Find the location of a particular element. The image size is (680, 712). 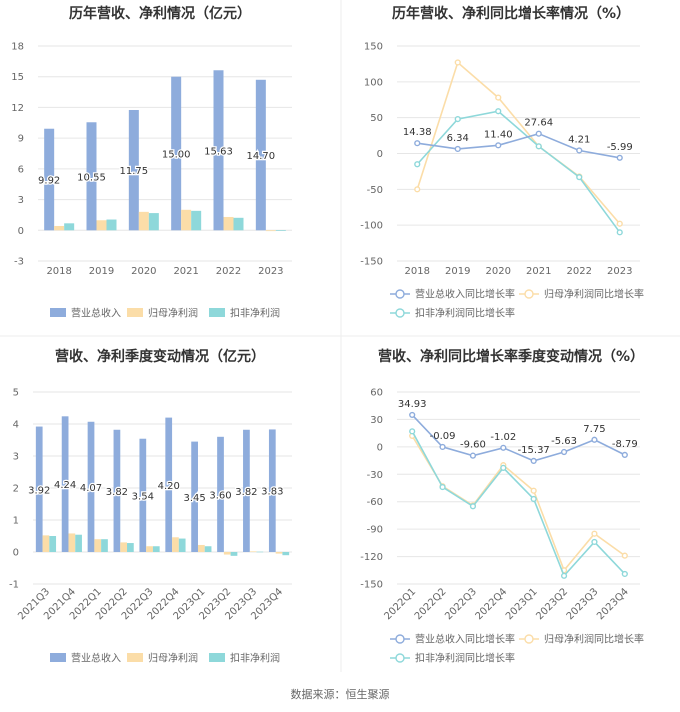

y-tick-label: 15 is located at coordinates (17, 77).